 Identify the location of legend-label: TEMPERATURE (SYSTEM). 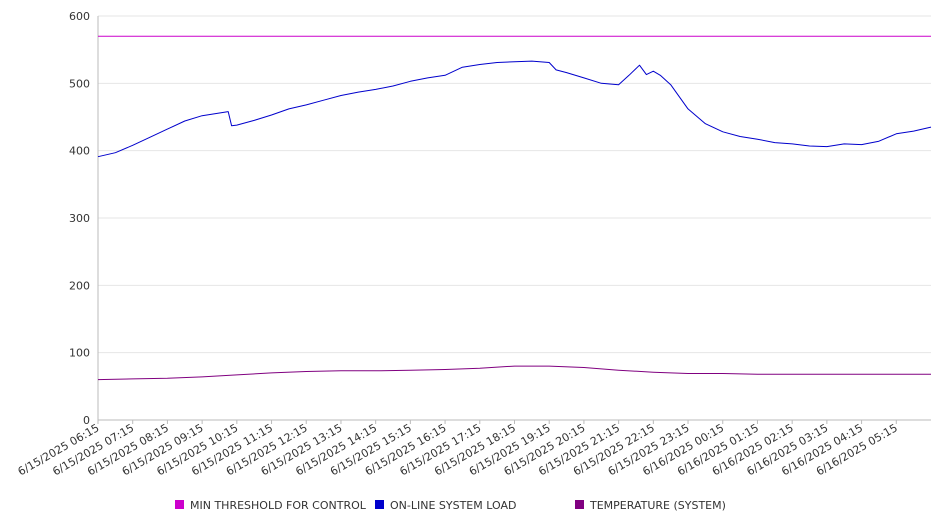
(657, 505).